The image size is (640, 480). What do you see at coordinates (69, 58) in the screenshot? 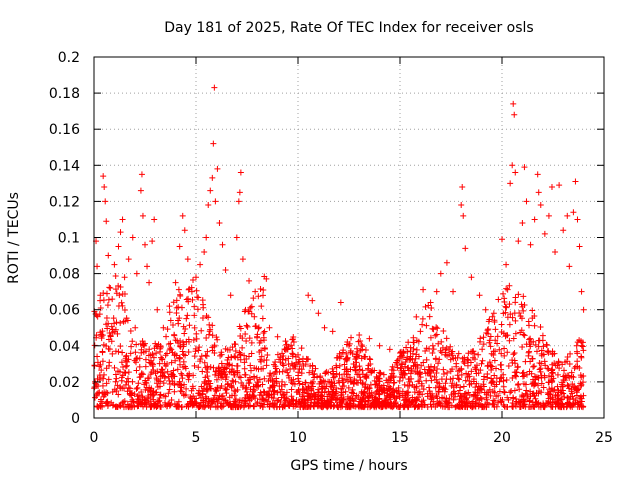
I see `y-tick-label: 0.2` at bounding box center [69, 58].